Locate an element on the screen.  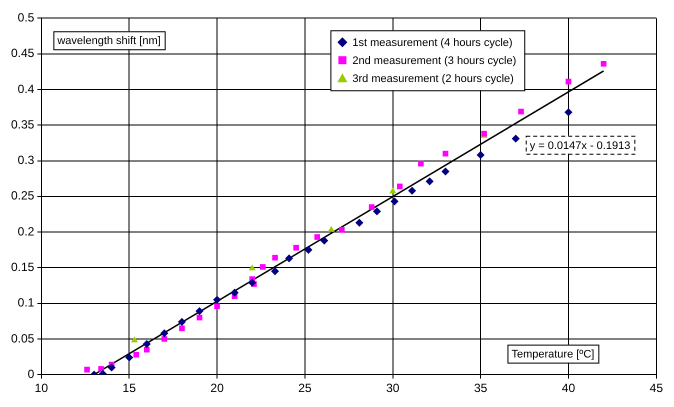
y-axis-title: wavelength shift [nm] is located at coordinates (108, 41).